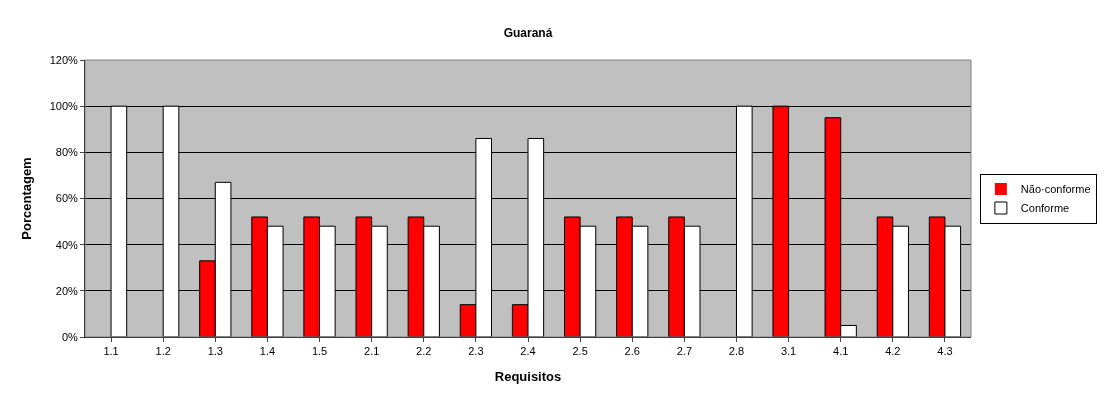 This screenshot has height=407, width=1116. What do you see at coordinates (1055, 189) in the screenshot?
I see `legend-label: Não·conforme` at bounding box center [1055, 189].